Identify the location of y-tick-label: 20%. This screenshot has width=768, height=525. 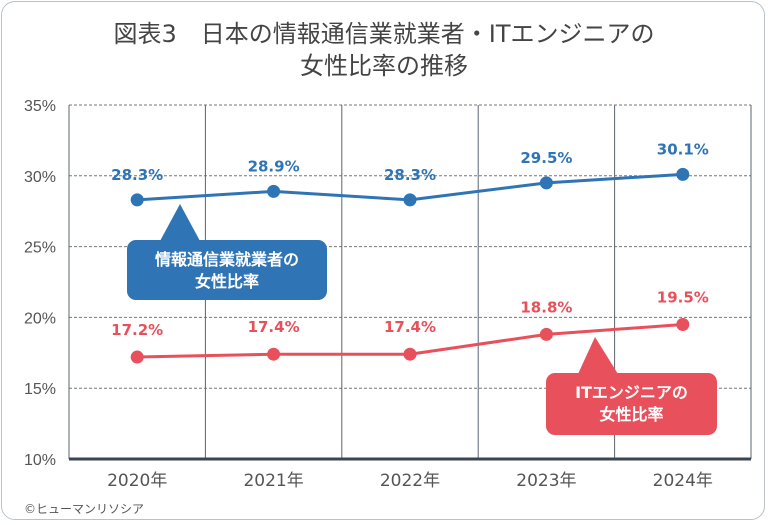
(40, 318).